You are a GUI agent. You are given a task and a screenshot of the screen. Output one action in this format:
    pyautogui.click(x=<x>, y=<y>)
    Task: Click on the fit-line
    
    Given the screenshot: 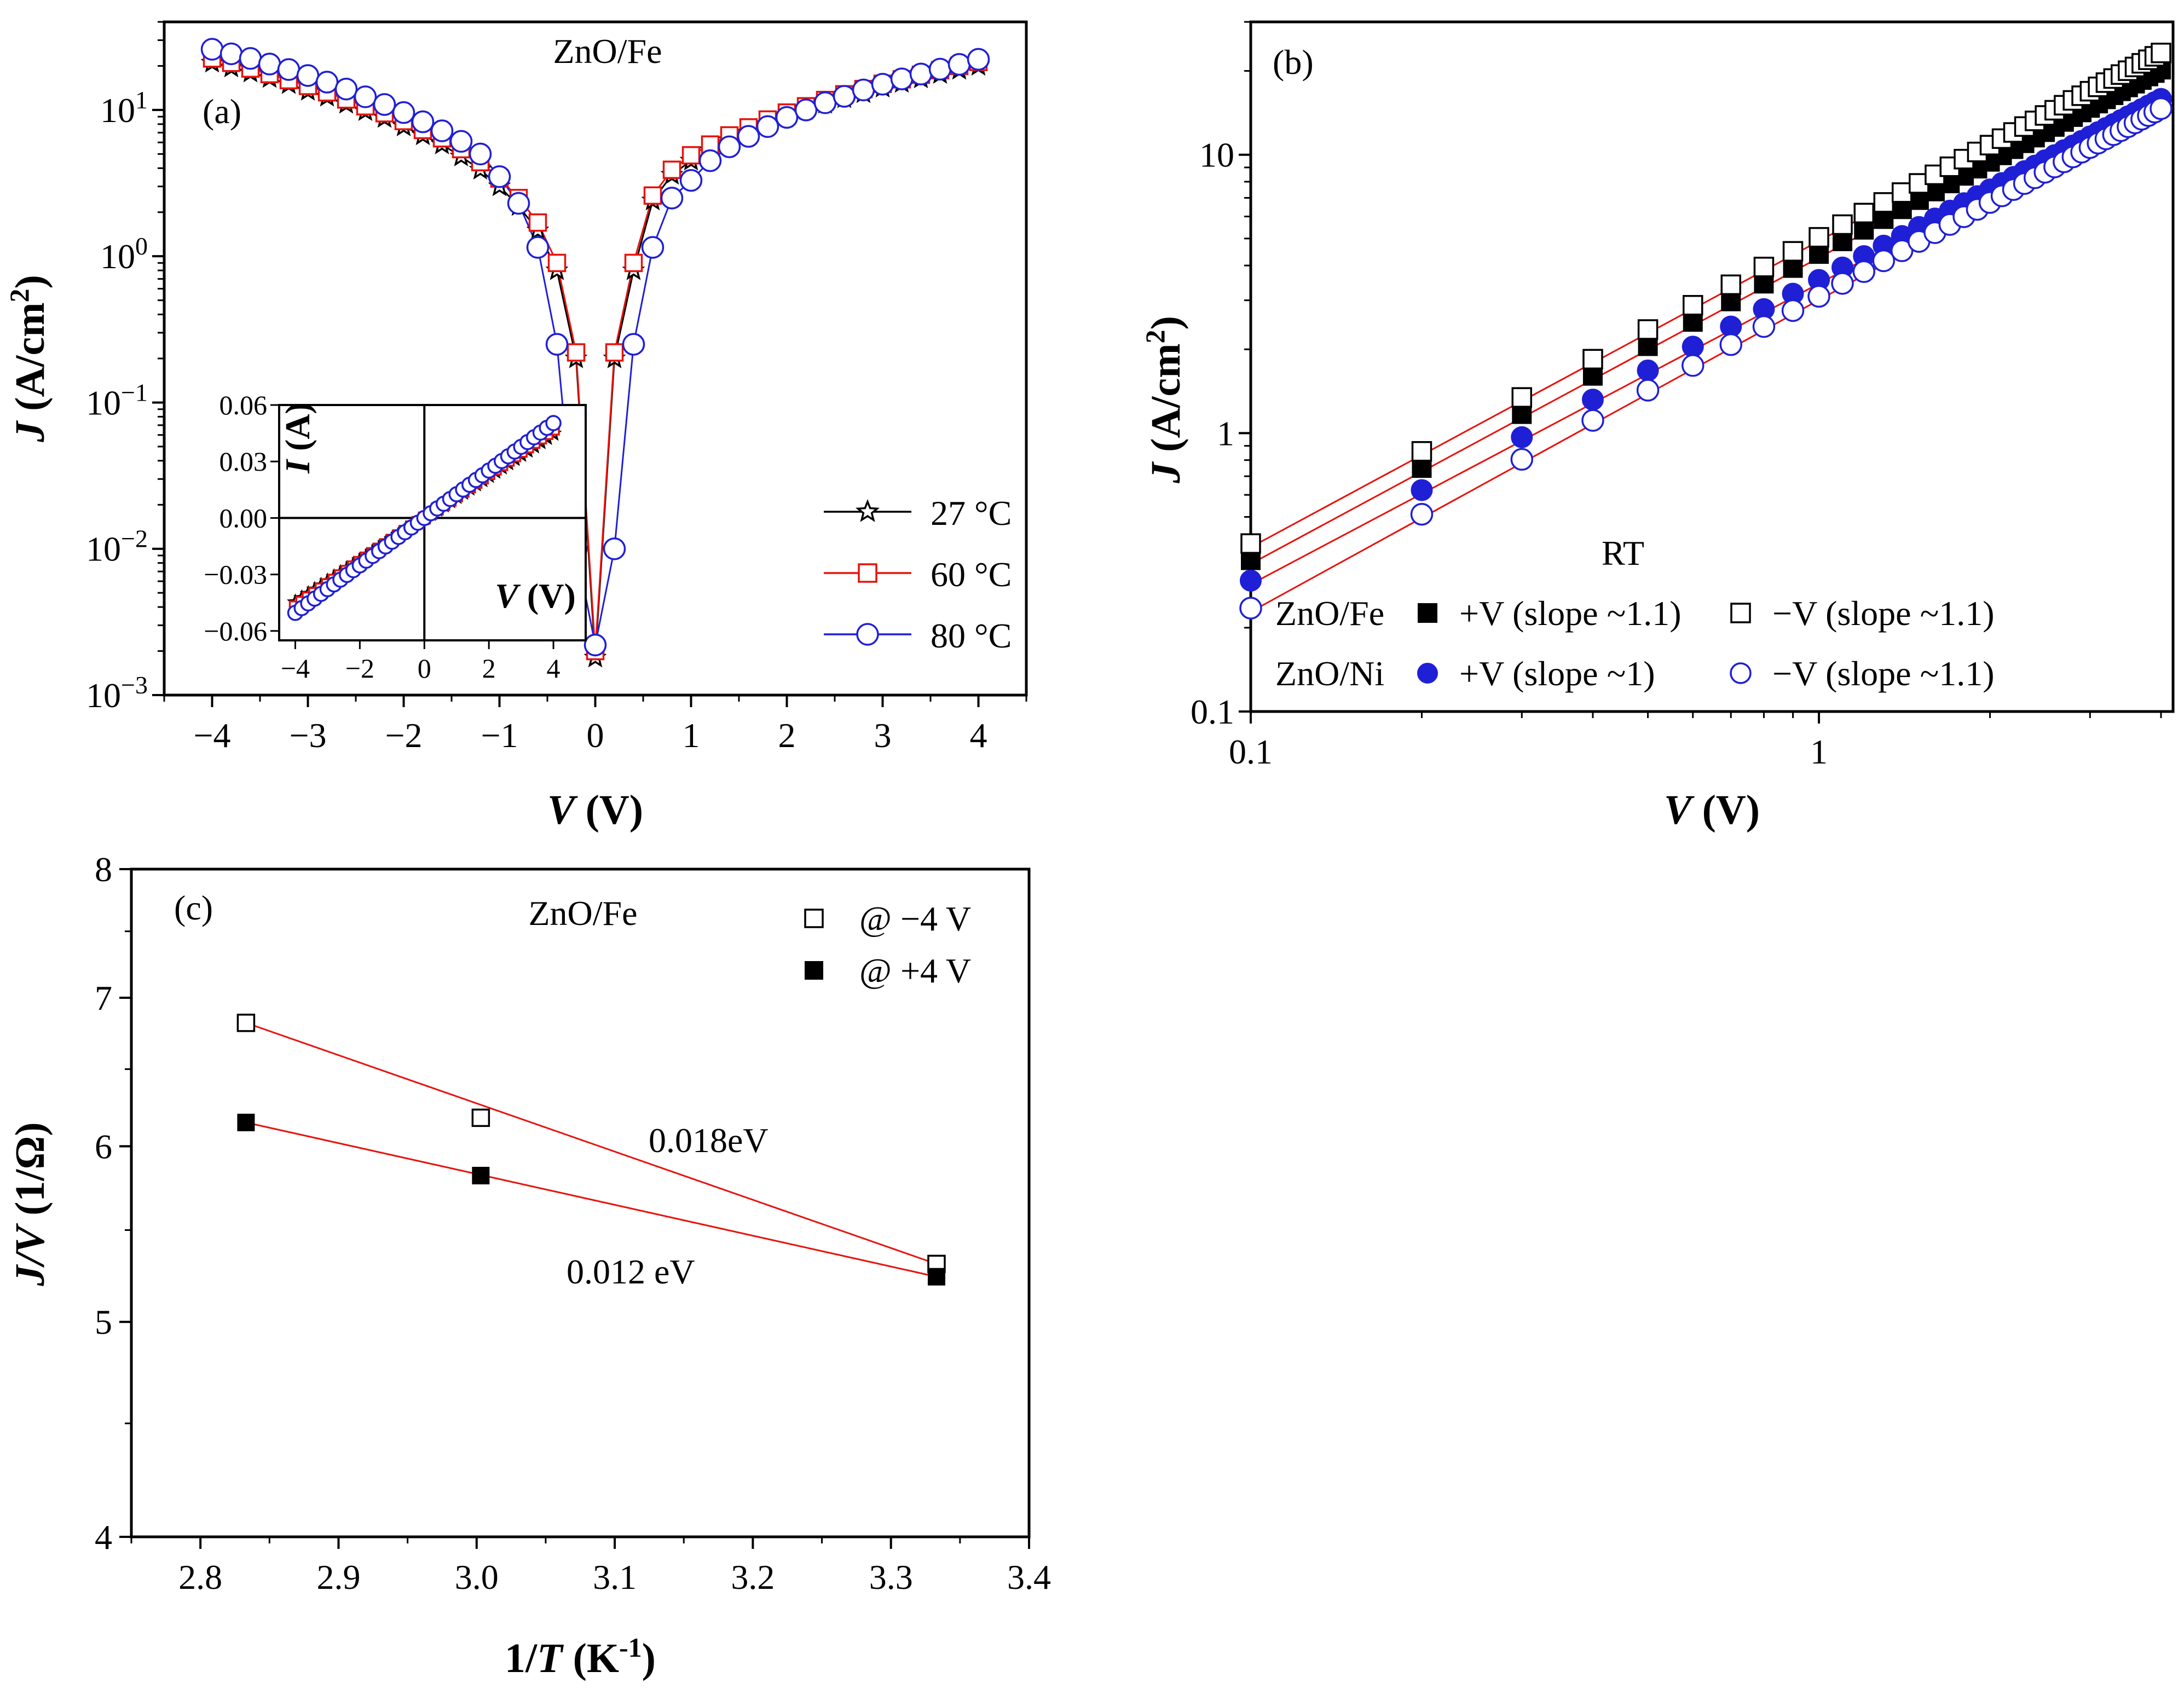 What is the action you would take?
    pyautogui.click(x=591, y=1199)
    